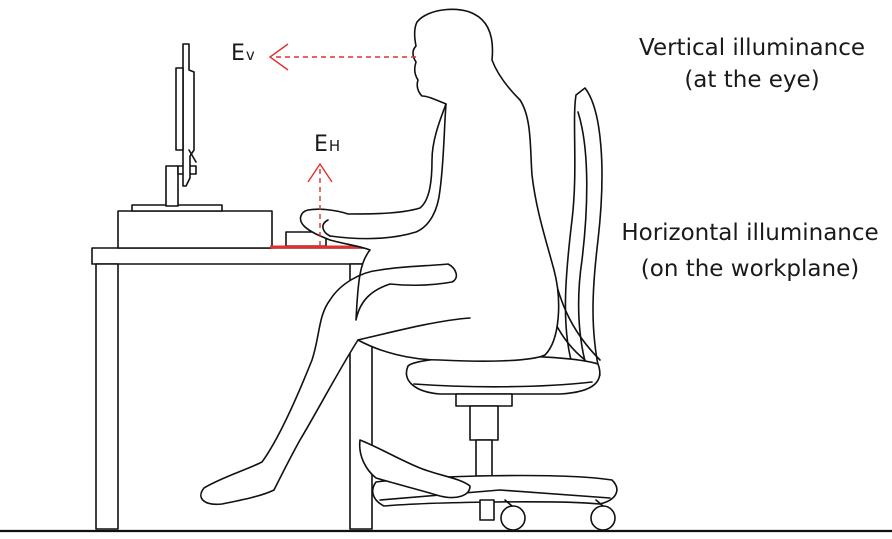 This screenshot has height=539, width=892. What do you see at coordinates (195, 146) in the screenshot?
I see `monitor-icon` at bounding box center [195, 146].